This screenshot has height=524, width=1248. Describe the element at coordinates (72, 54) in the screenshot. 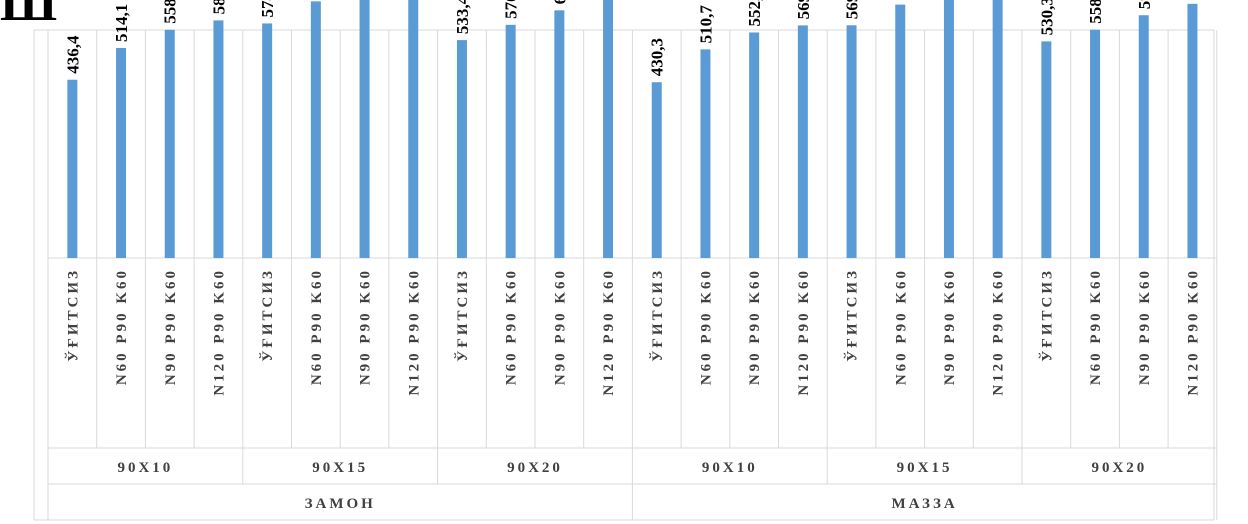

I see `data-label: 436,4` at that location.